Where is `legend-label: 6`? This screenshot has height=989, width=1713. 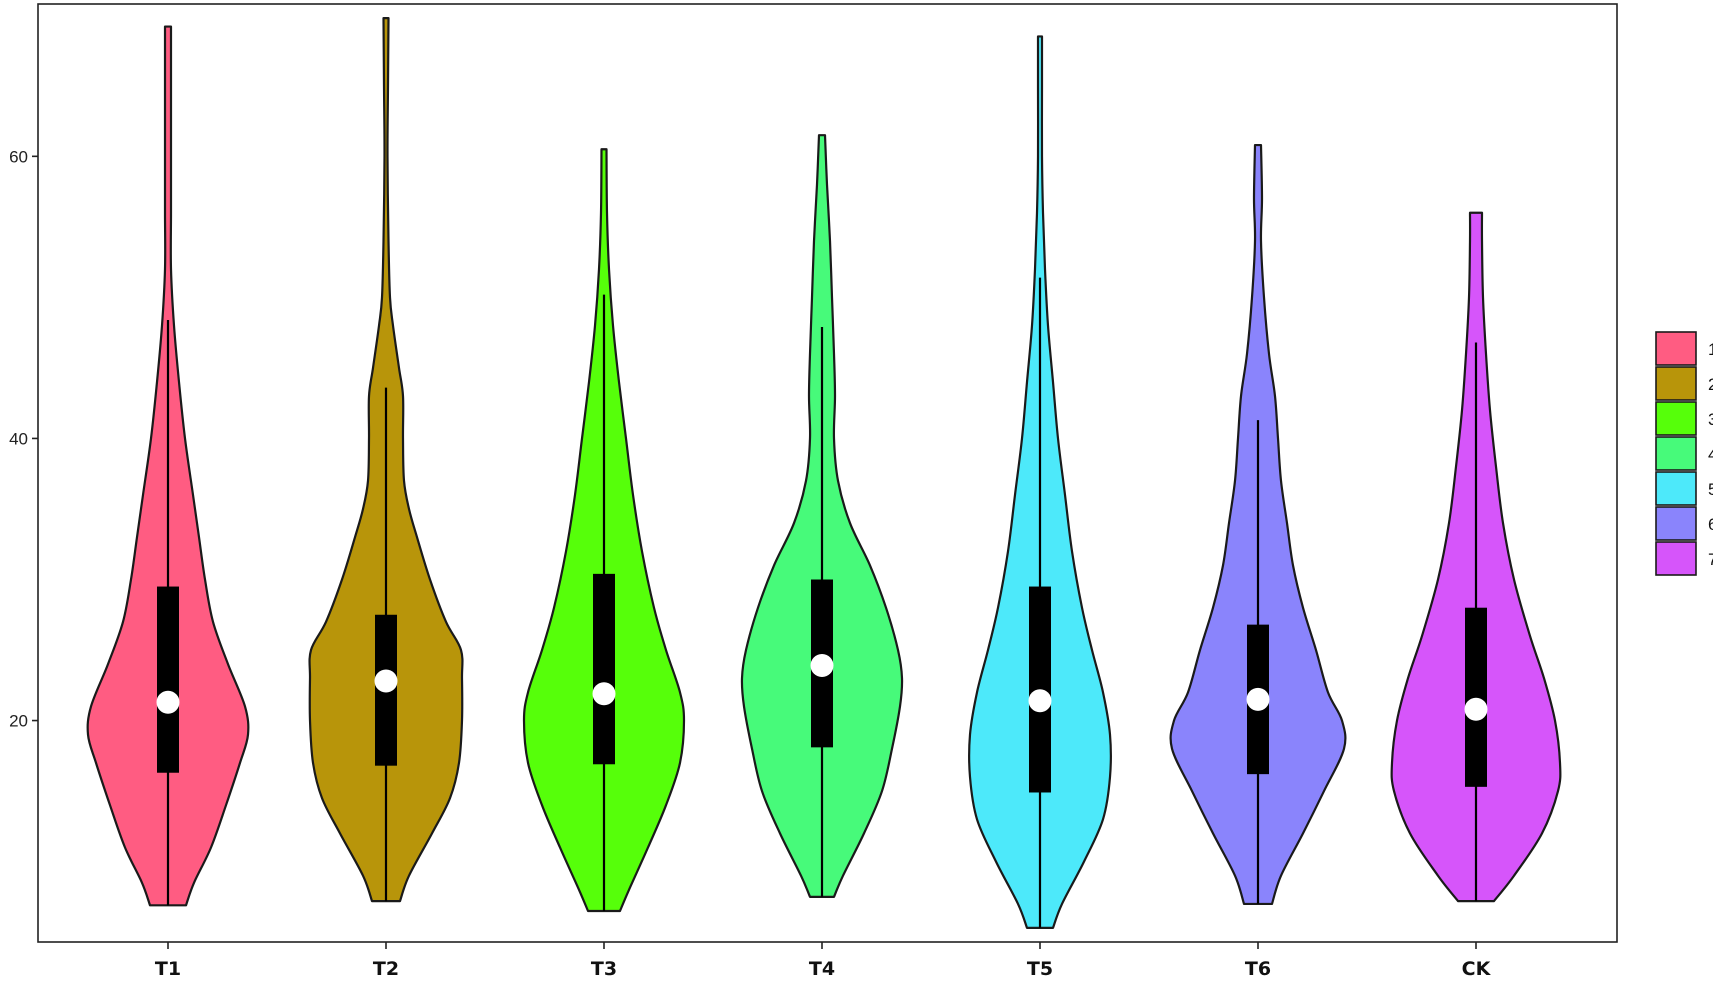 legend-label: 6 is located at coordinates (1710, 524).